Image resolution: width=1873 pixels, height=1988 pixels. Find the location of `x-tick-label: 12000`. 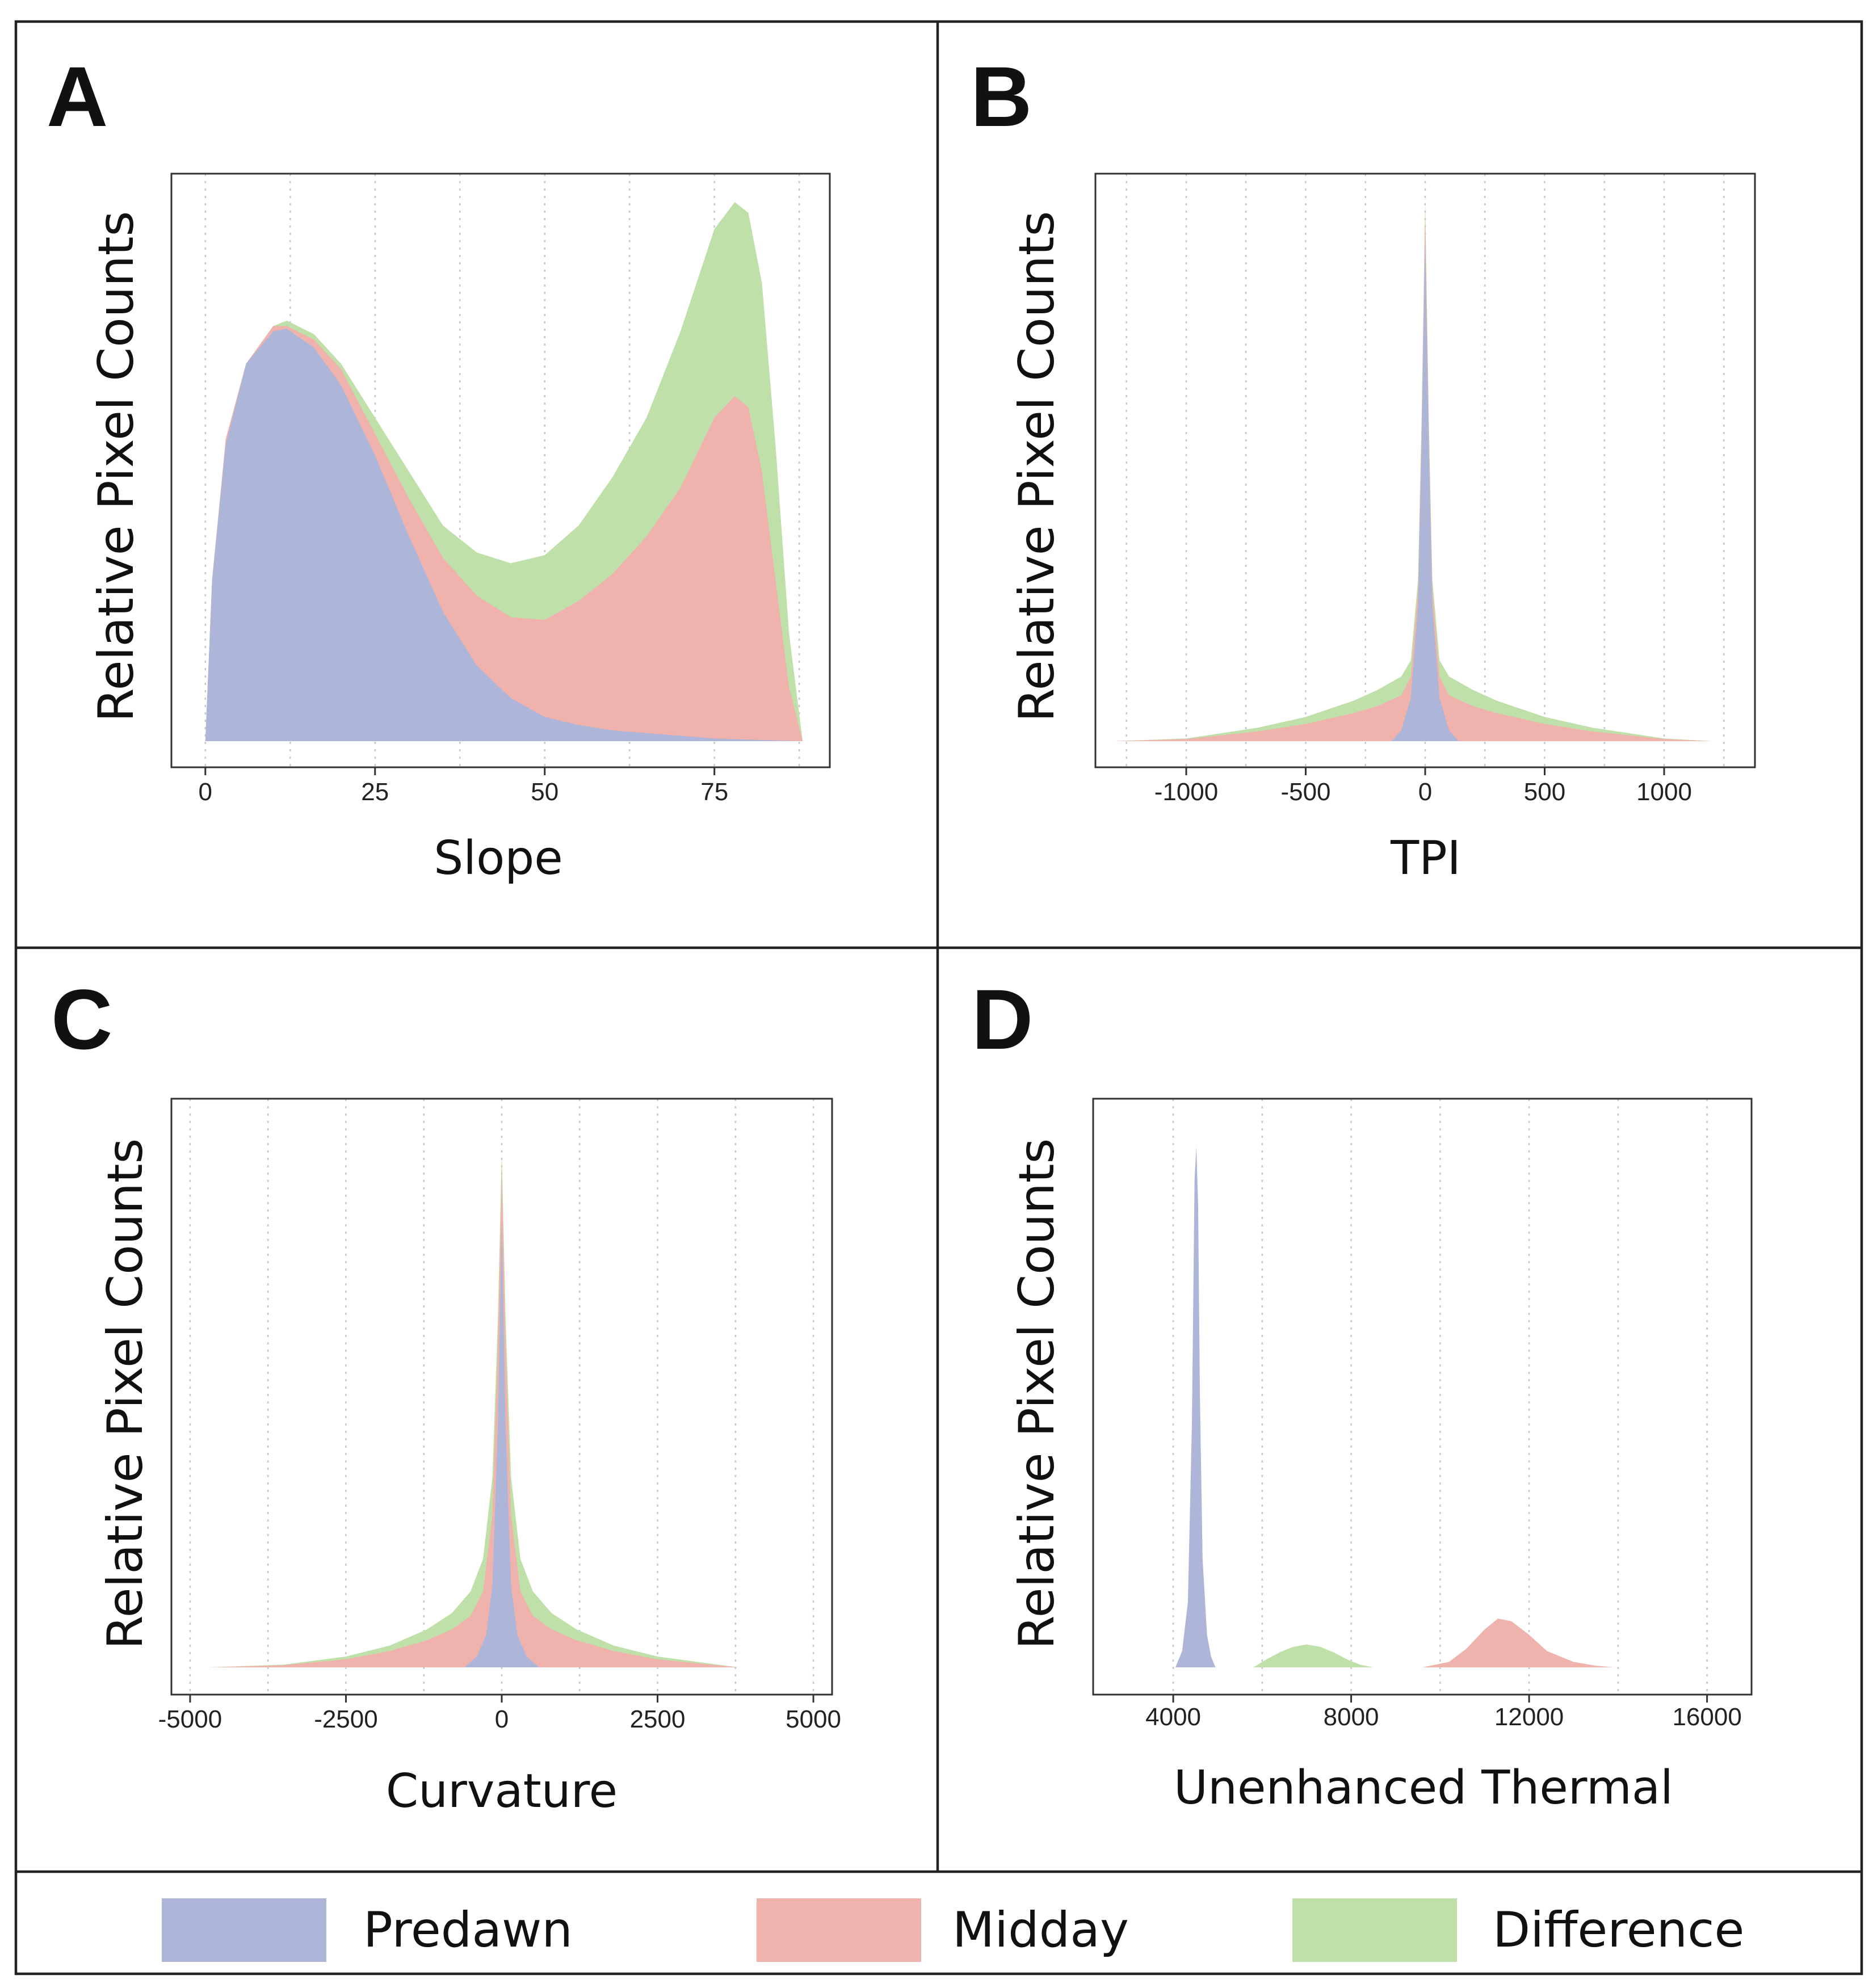

x-tick-label: 12000 is located at coordinates (1529, 1717).